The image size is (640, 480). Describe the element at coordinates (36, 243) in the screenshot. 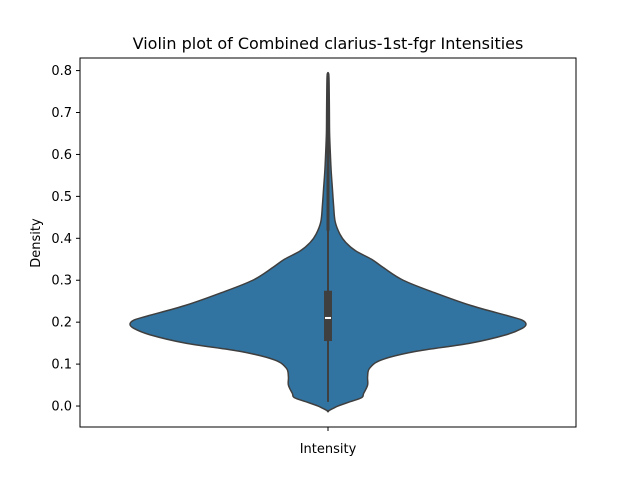

I see `y-axis-label: Density` at that location.